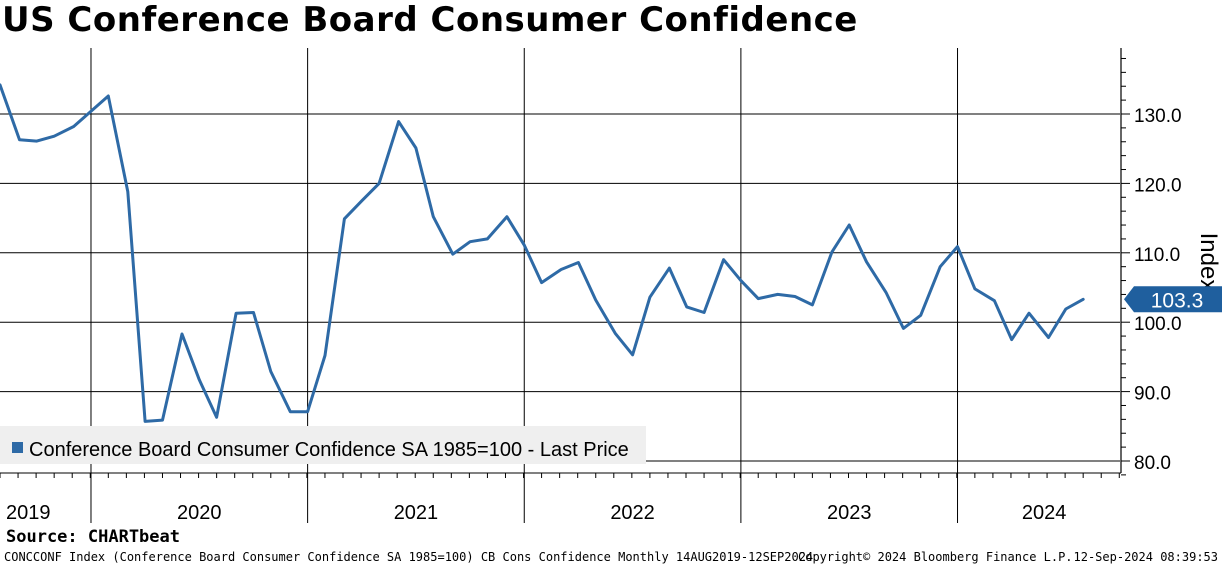 The height and width of the screenshot is (566, 1224). I want to click on x-year-label: 2022, so click(632, 513).